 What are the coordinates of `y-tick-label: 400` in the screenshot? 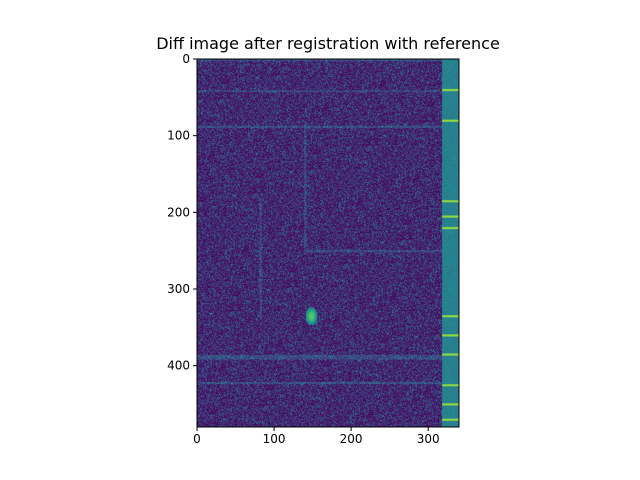 It's located at (178, 366).